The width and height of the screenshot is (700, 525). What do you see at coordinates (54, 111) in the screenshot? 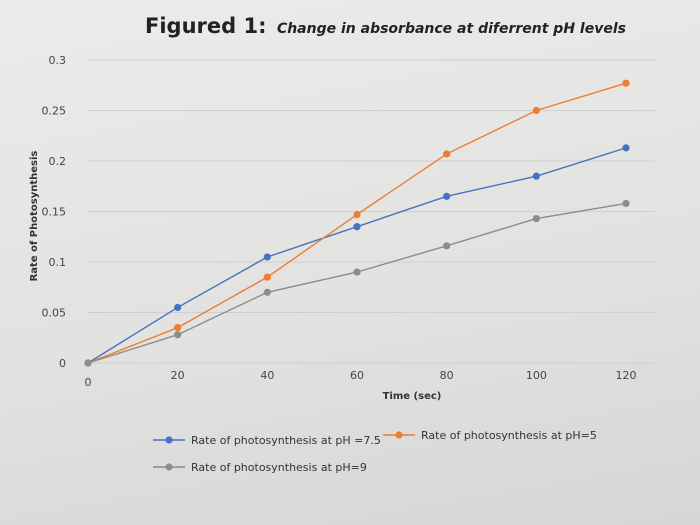
I see `y-tick-label: 0.25` at bounding box center [54, 111].